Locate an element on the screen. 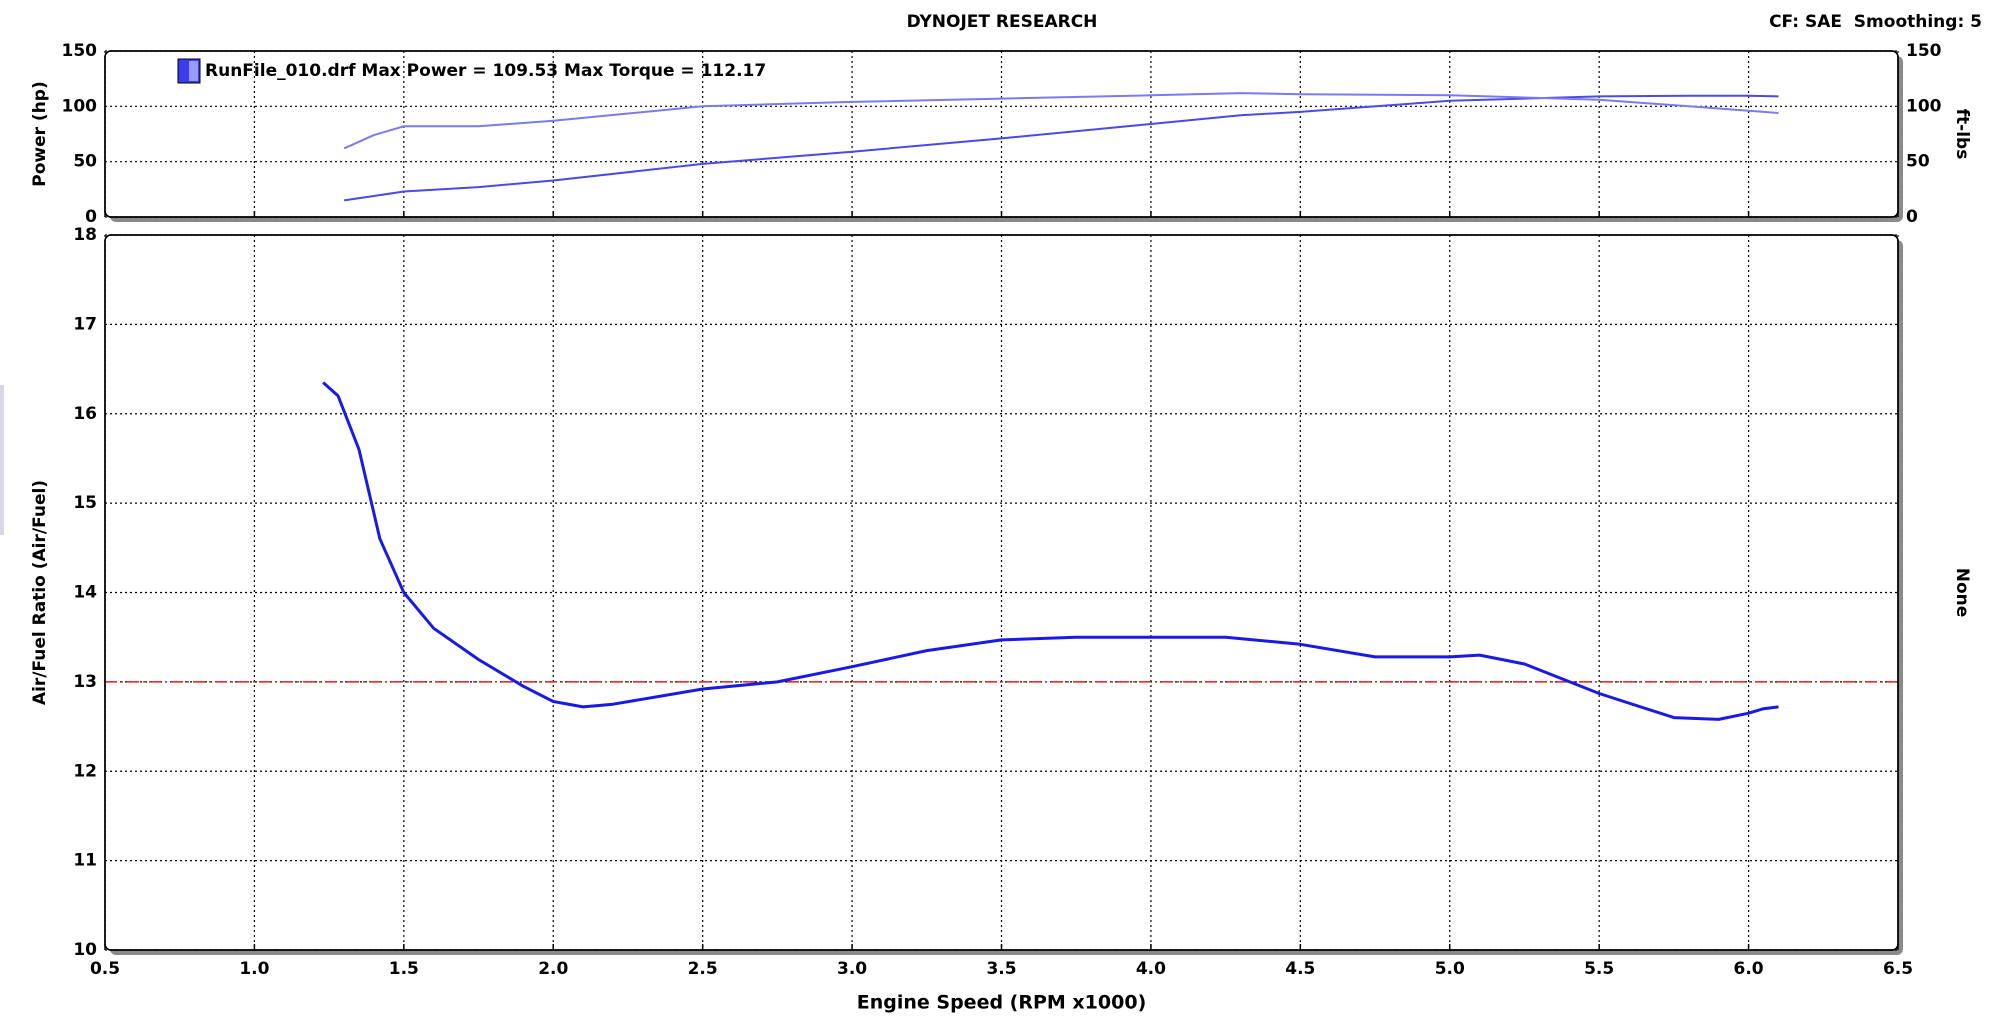 The width and height of the screenshot is (2000, 1030). x-tick-label: 2.5 is located at coordinates (703, 969).